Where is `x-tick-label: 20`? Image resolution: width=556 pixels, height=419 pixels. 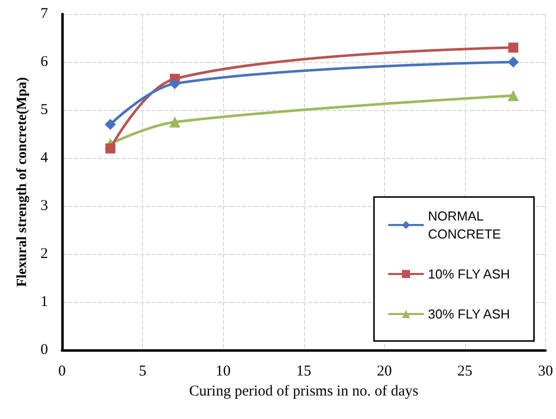
x-tick-label: 20 is located at coordinates (384, 372).